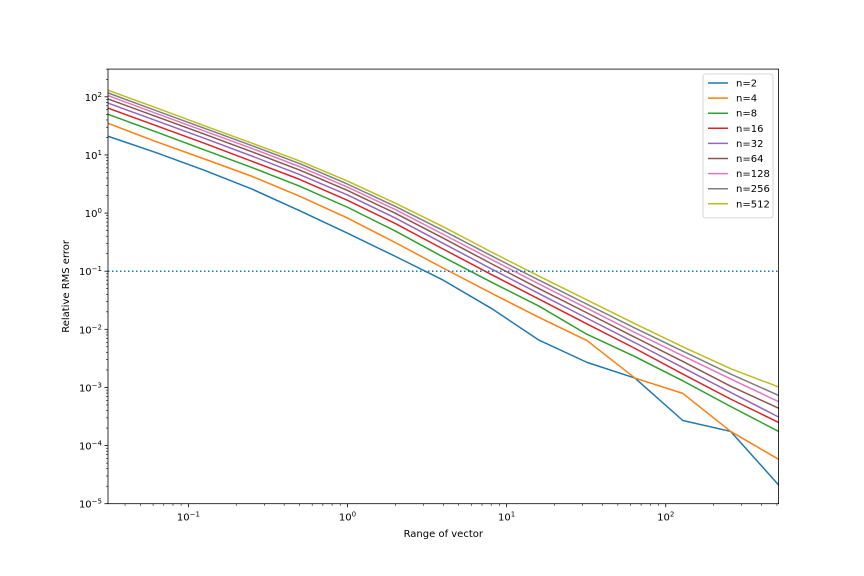  I want to click on legend-label-6: n=64, so click(749, 159).